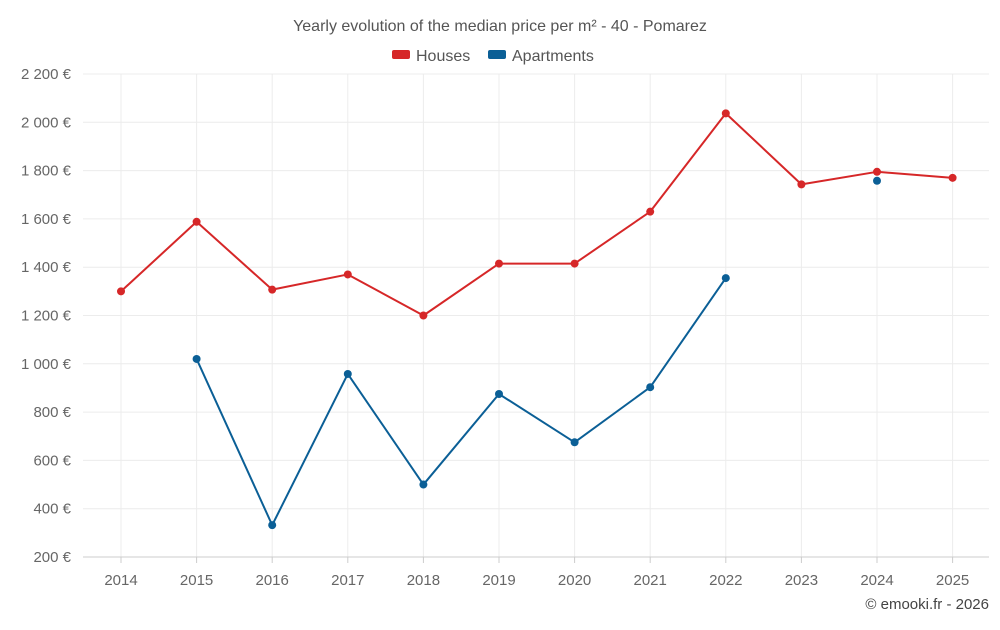 The width and height of the screenshot is (1000, 630). Describe the element at coordinates (46, 219) in the screenshot. I see `y-tick-label: 1 600 €` at that location.